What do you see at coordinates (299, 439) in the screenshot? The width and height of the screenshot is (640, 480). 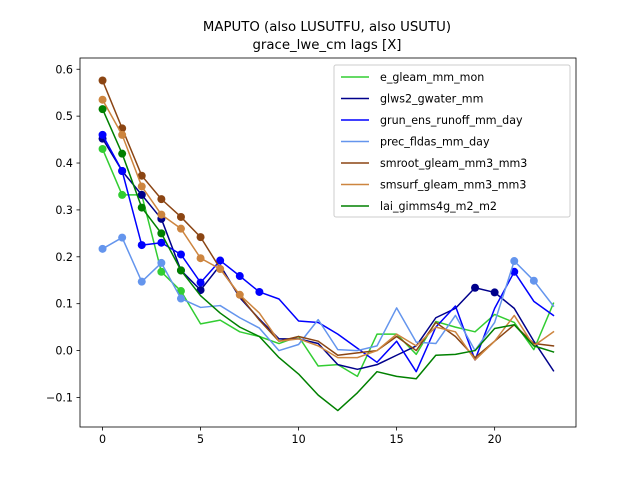 I see `x-tick-label: 10` at bounding box center [299, 439].